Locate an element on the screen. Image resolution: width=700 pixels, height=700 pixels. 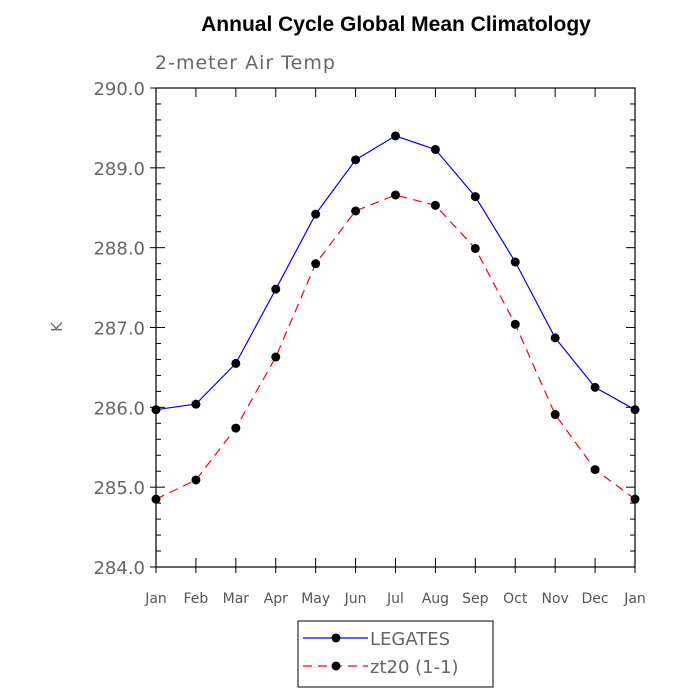
y-tick-label: 287.0 is located at coordinates (119, 329).